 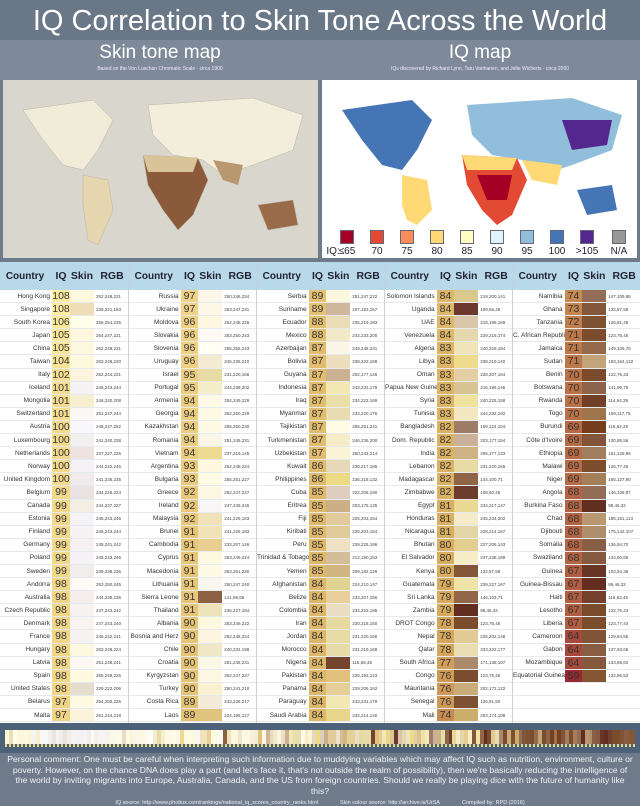 What do you see at coordinates (423, 309) in the screenshot?
I see `country-name: Uganda` at bounding box center [423, 309].